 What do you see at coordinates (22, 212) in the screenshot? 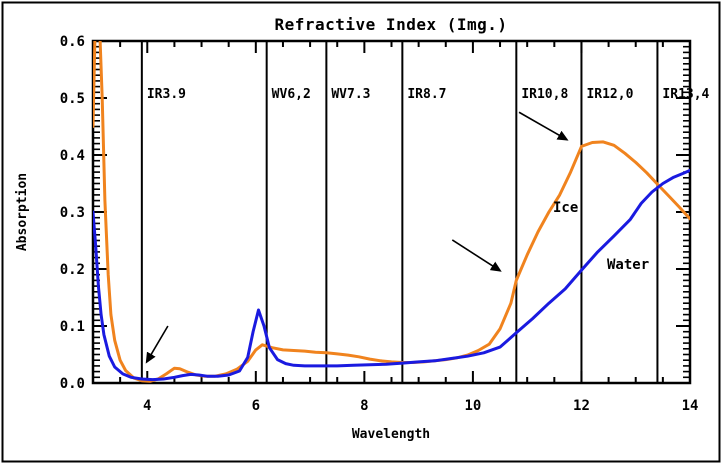
I see `y-axis-label: Absorption` at bounding box center [22, 212].